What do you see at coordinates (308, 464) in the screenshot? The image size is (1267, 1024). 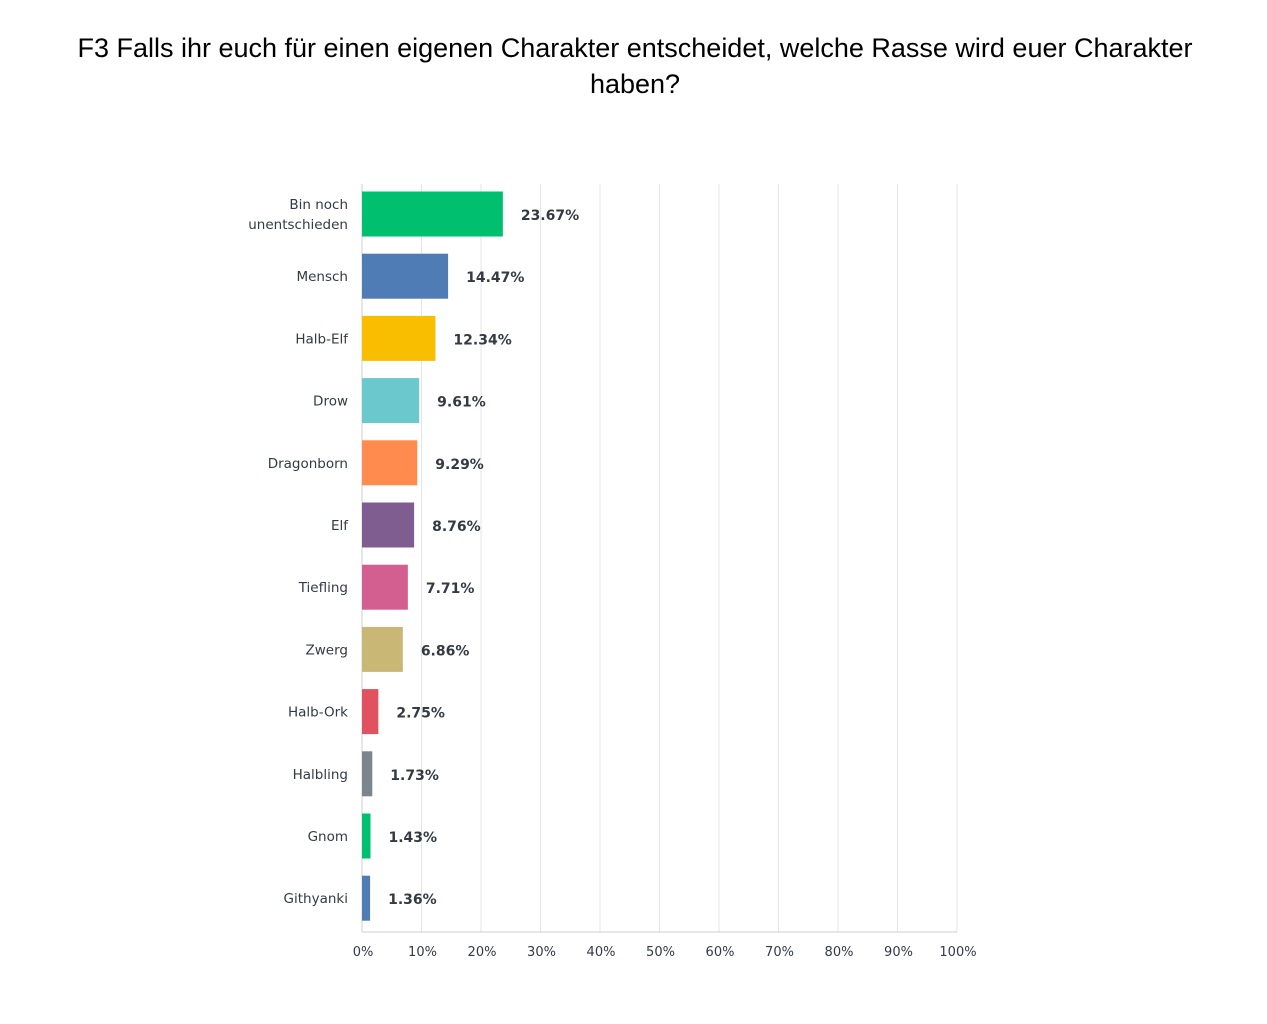 I see `category-label: Dragonborn` at bounding box center [308, 464].